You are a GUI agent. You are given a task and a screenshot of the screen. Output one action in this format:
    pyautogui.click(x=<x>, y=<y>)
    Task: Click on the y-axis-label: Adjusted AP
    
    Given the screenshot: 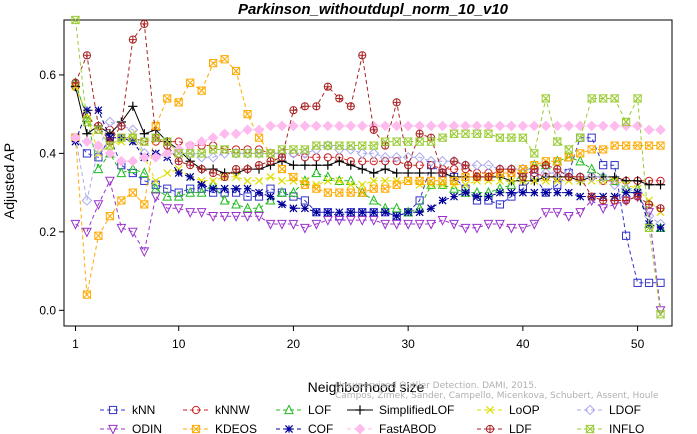 What is the action you would take?
    pyautogui.click(x=9, y=181)
    